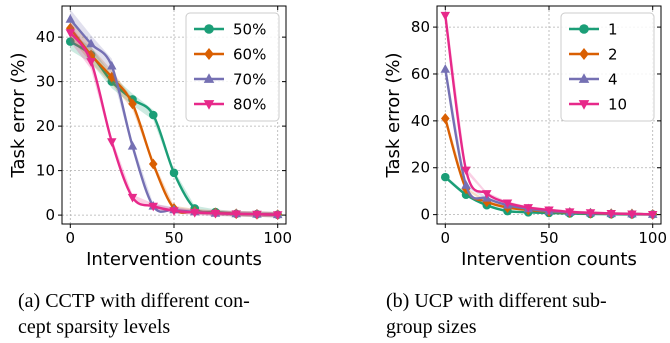 This screenshot has width=670, height=343. I want to click on a-legend-label-0: 50%, so click(249, 30).